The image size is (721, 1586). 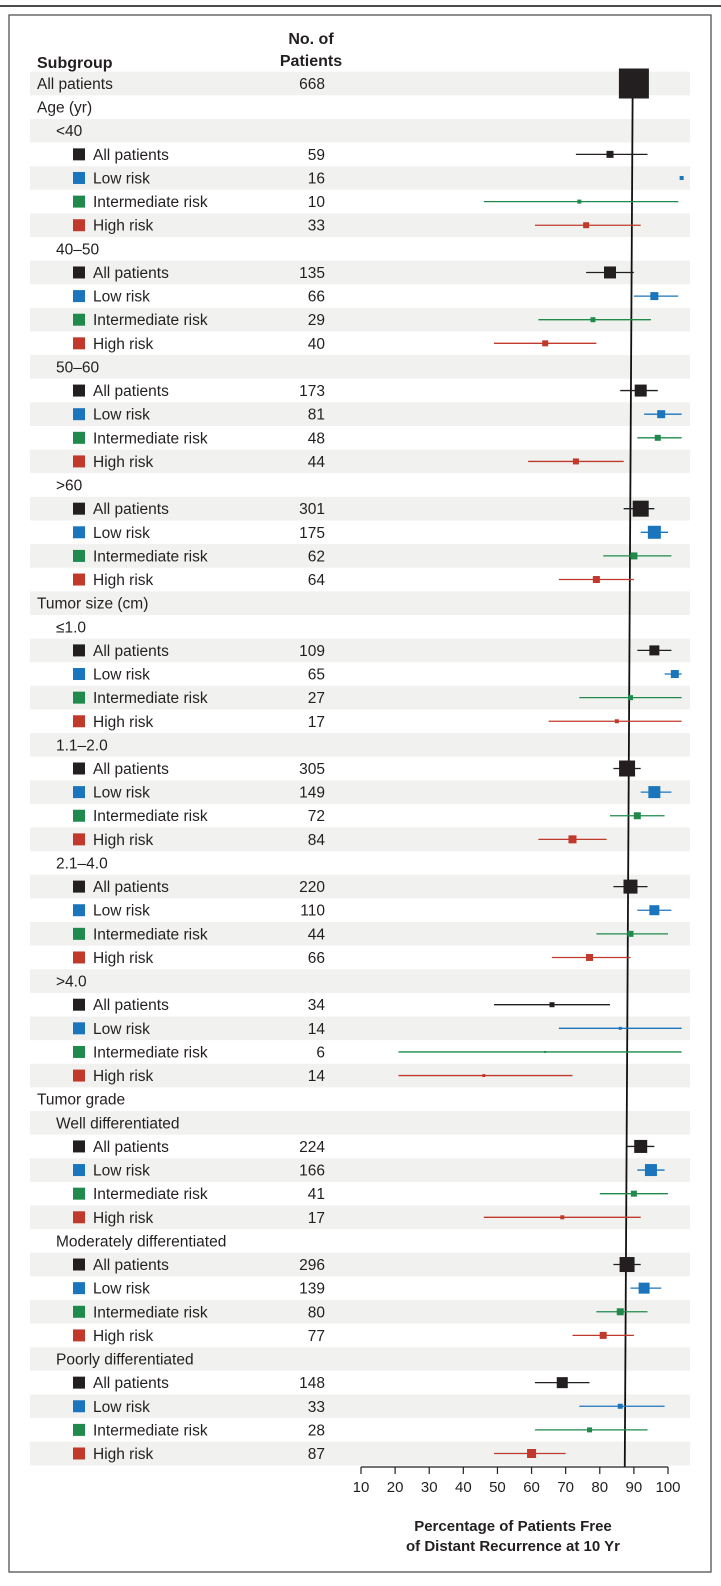 I want to click on row-label: Tumor grade, so click(x=81, y=1100).